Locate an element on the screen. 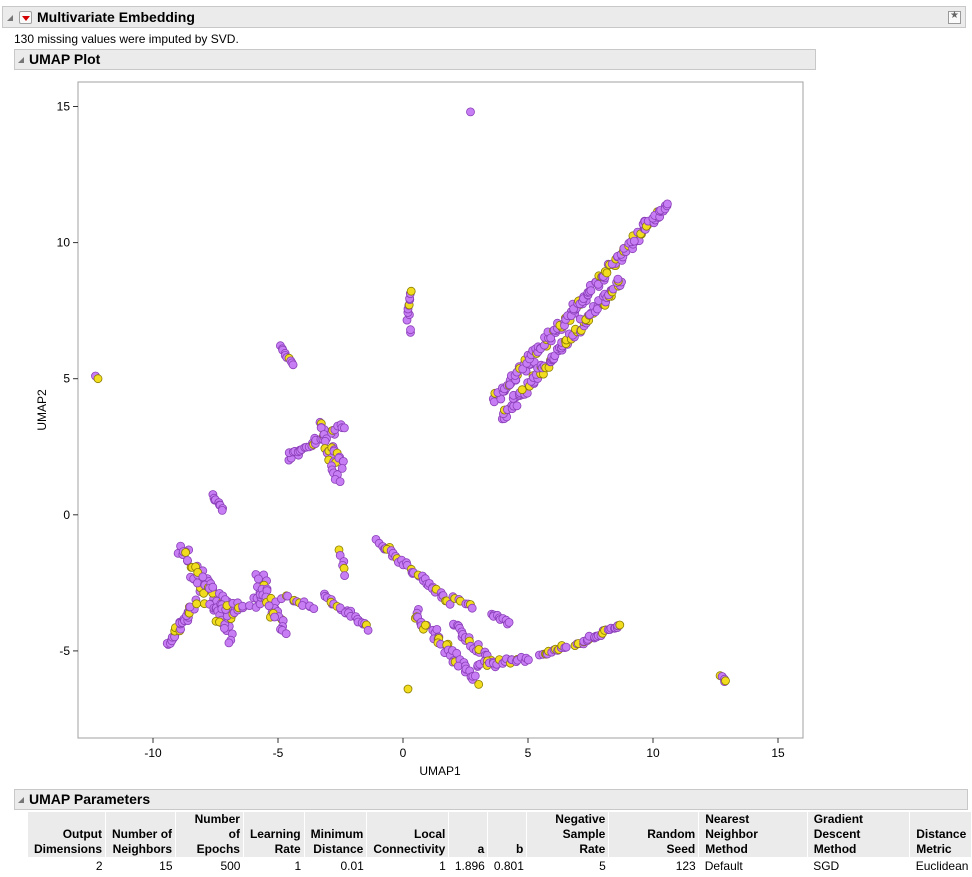  param-header-0: Output Dimensions is located at coordinates (67, 834).